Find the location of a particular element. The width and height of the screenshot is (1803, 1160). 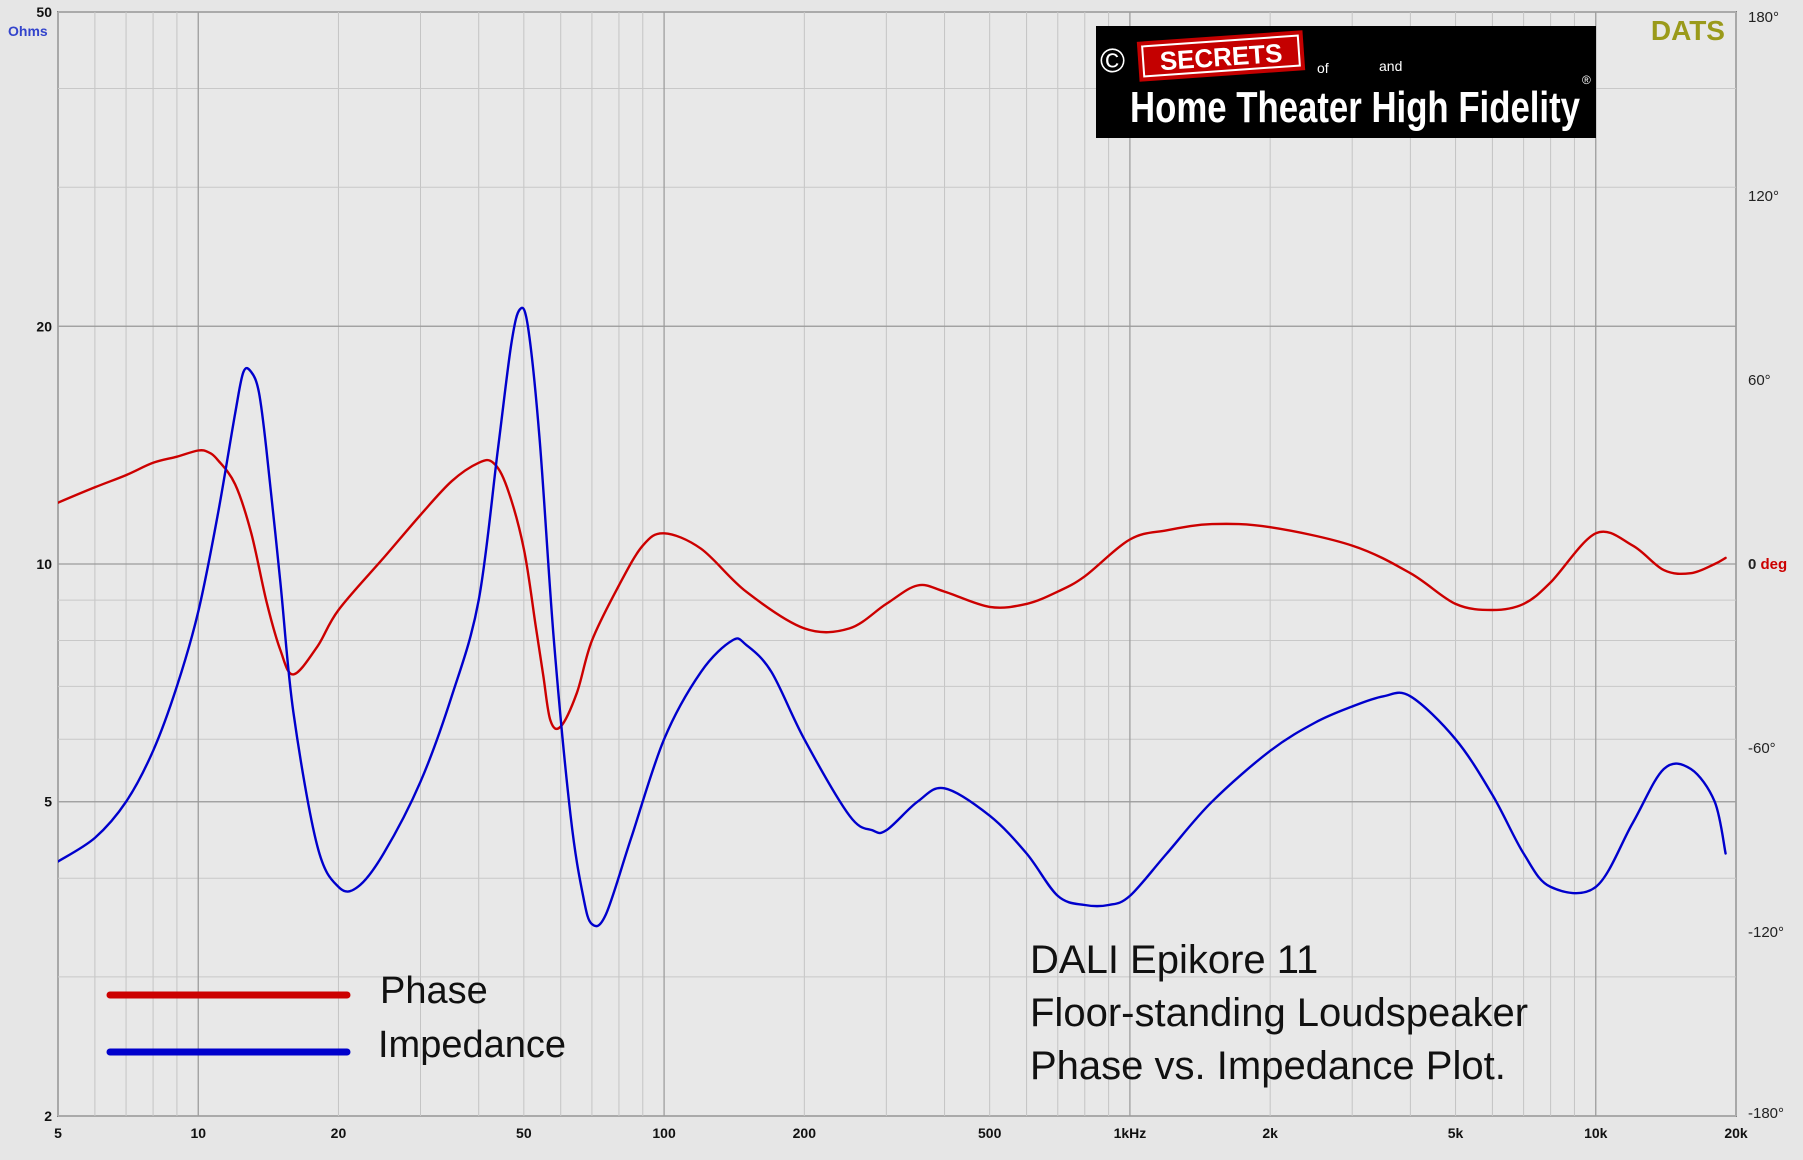

legend-phase-label: Phase is located at coordinates (434, 991).